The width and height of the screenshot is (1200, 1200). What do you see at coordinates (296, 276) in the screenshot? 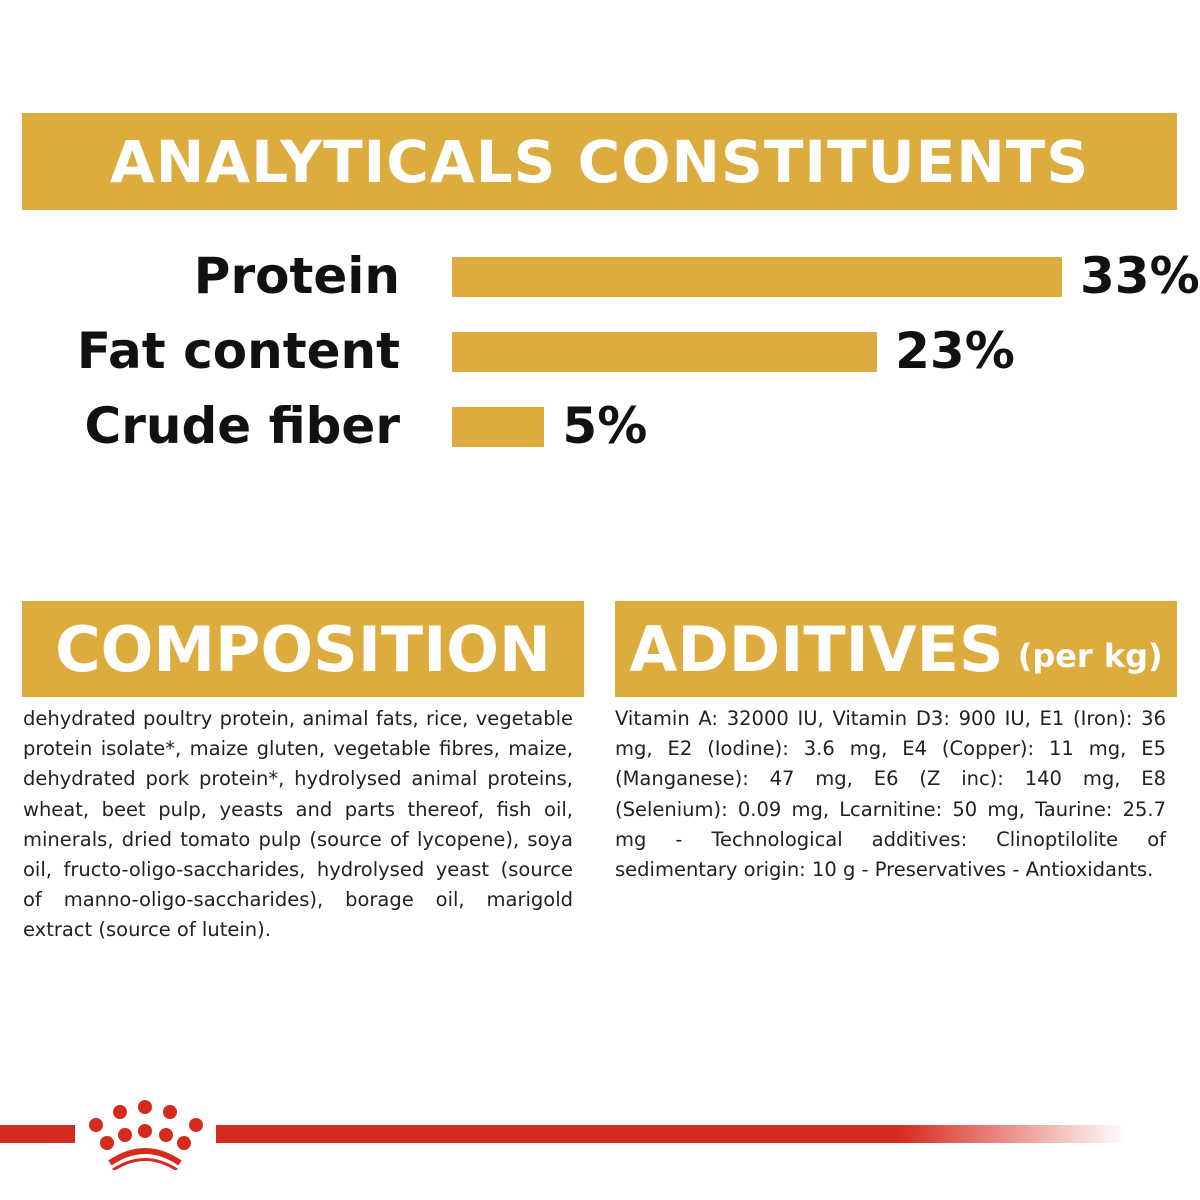
I see `category-label: Protein` at bounding box center [296, 276].